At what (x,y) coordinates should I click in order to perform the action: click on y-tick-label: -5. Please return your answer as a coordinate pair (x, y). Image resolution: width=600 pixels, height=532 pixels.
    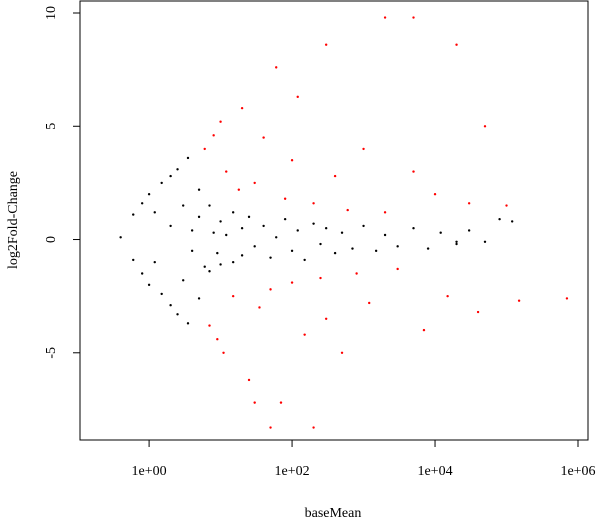
    Looking at the image, I should click on (51, 353).